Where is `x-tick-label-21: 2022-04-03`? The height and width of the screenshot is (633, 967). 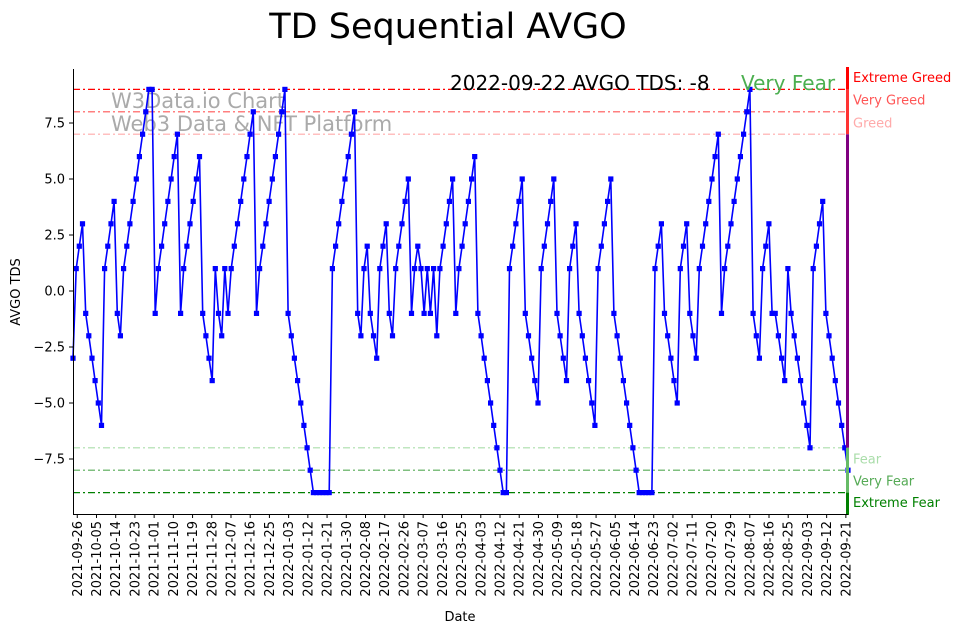
x-tick-label-21: 2022-04-03 is located at coordinates (481, 559).